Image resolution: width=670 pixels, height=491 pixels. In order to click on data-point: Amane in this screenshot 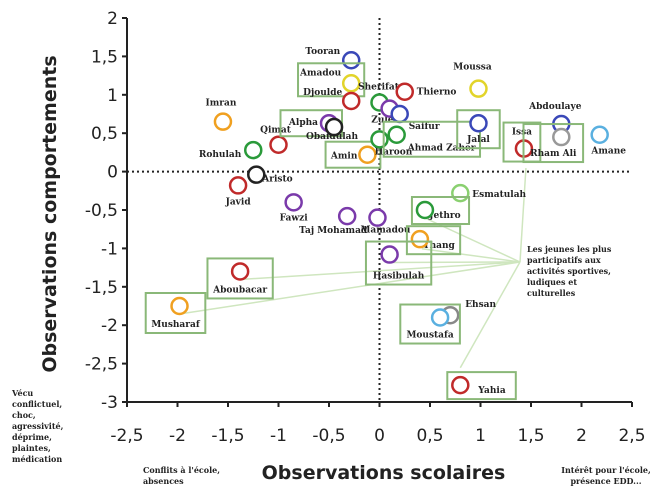, I will do `click(608, 141)`.